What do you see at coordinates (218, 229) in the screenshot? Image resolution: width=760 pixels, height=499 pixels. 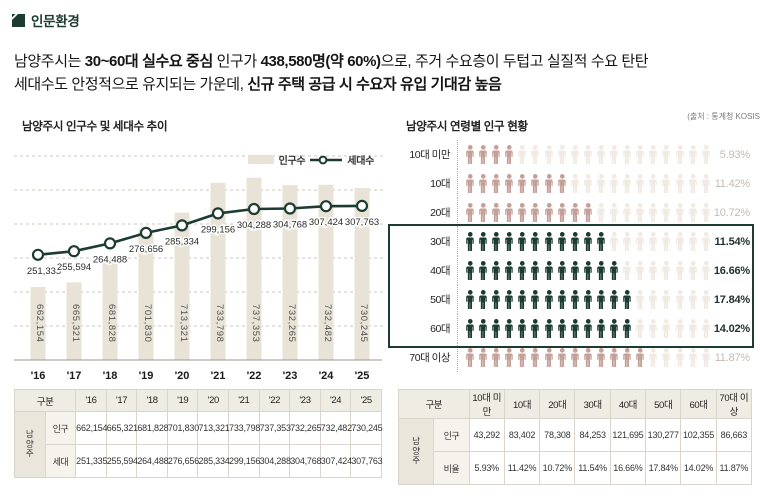 I see `line-value-label: 299,156` at bounding box center [218, 229].